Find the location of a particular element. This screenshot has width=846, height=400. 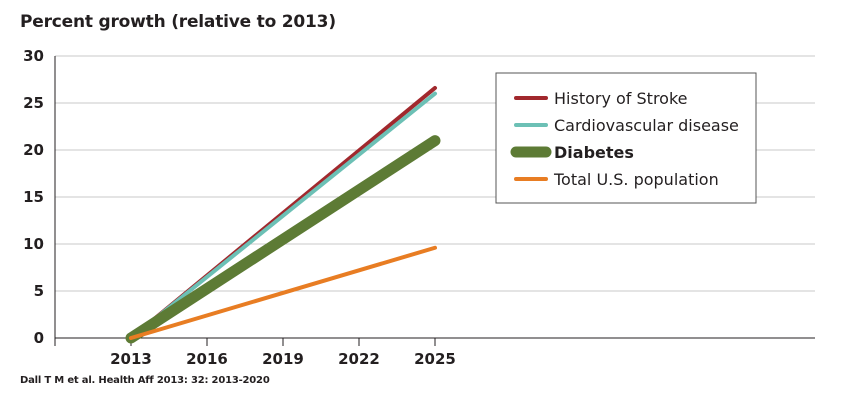

x-tick-label-2025: 2025 is located at coordinates (435, 359).